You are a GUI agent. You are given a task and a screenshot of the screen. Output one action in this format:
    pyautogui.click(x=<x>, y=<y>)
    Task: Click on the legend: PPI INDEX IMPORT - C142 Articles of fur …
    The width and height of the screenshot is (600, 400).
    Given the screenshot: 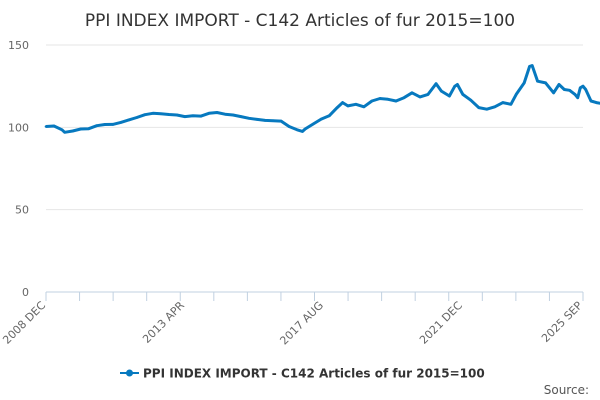 What is the action you would take?
    pyautogui.click(x=302, y=374)
    